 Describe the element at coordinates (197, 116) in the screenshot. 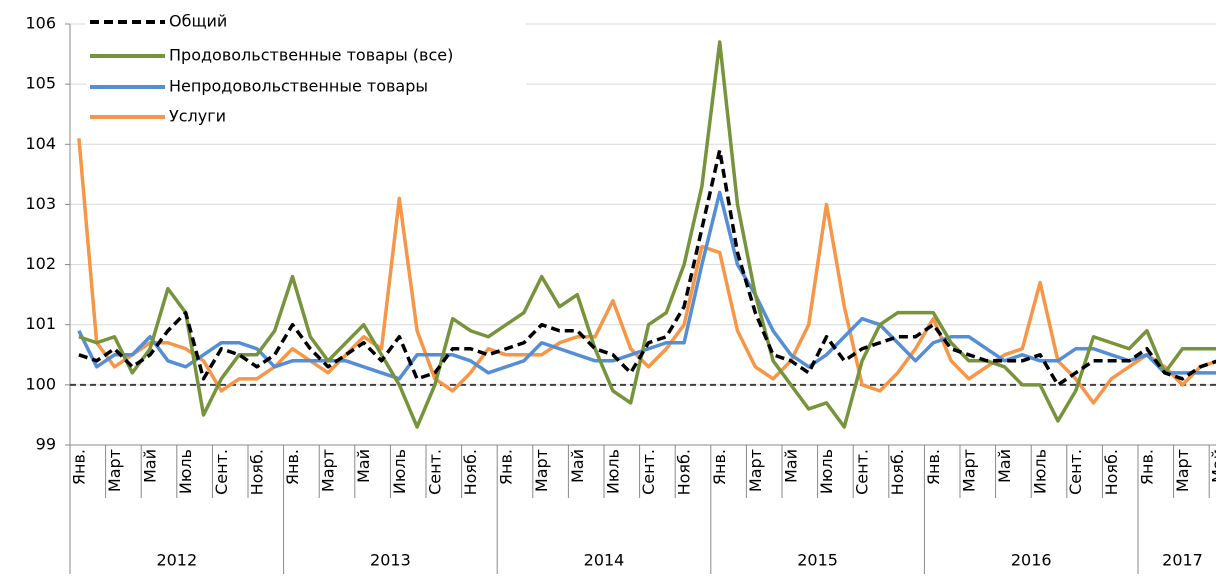

I see `legend-label: Услуги` at that location.